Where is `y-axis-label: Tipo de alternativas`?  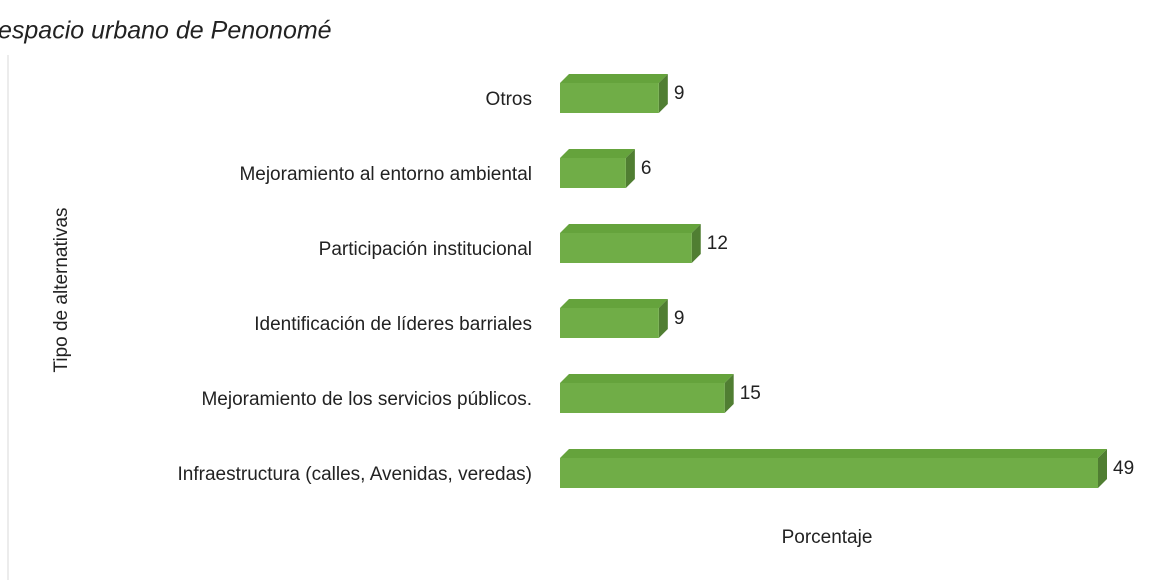 y-axis-label: Tipo de alternativas is located at coordinates (61, 289).